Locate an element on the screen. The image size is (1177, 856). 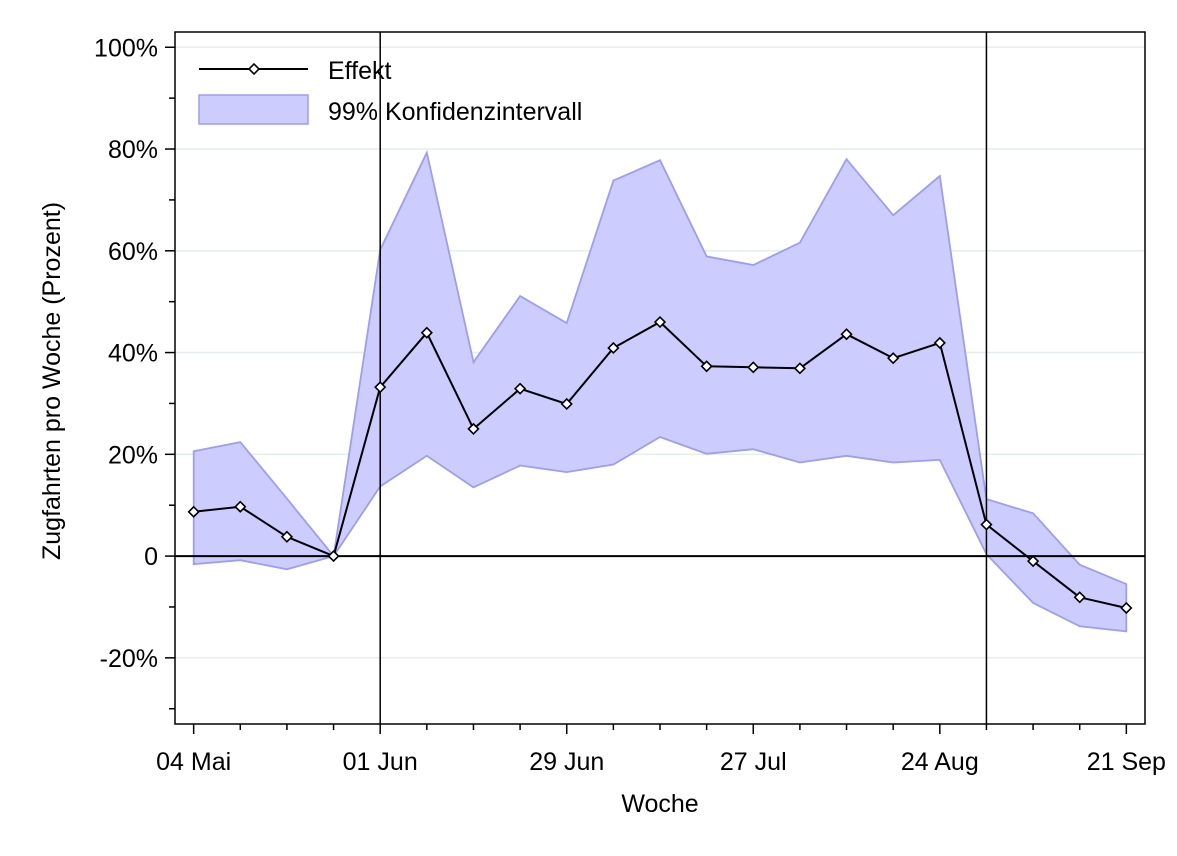
y-tick-label: -20% is located at coordinates (129, 659).